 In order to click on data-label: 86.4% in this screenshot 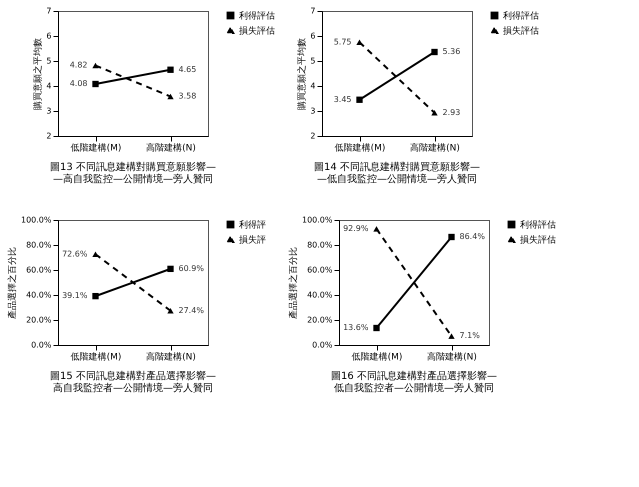, I will do `click(473, 236)`.